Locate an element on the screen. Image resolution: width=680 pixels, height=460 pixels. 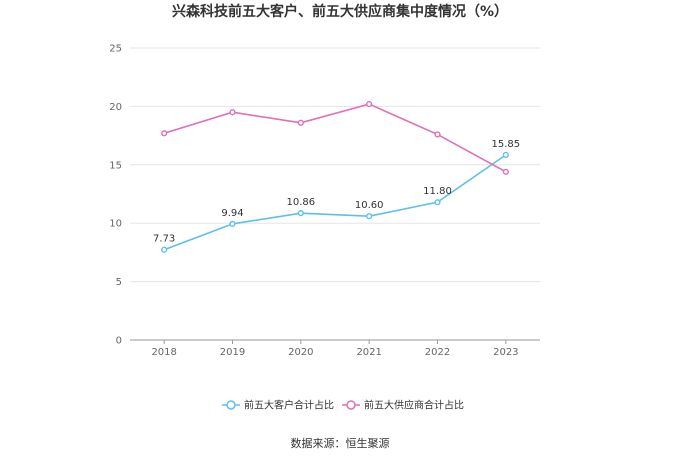
x-tick-label: 2020 is located at coordinates (300, 352).